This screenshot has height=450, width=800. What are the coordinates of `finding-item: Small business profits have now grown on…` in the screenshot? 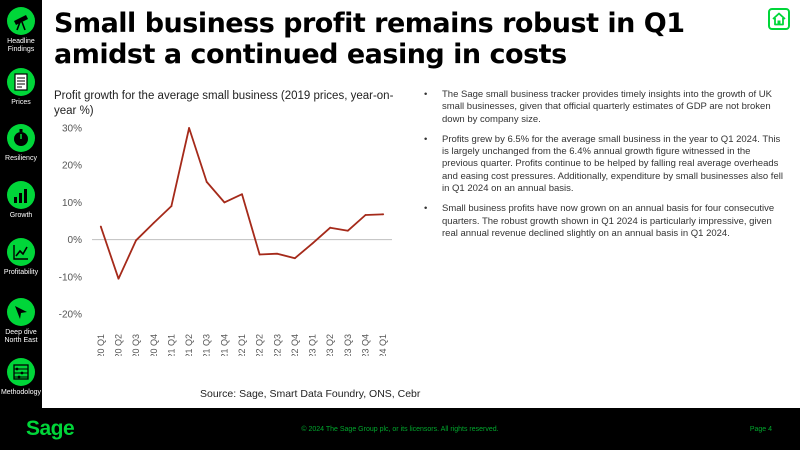 It's located at (604, 221).